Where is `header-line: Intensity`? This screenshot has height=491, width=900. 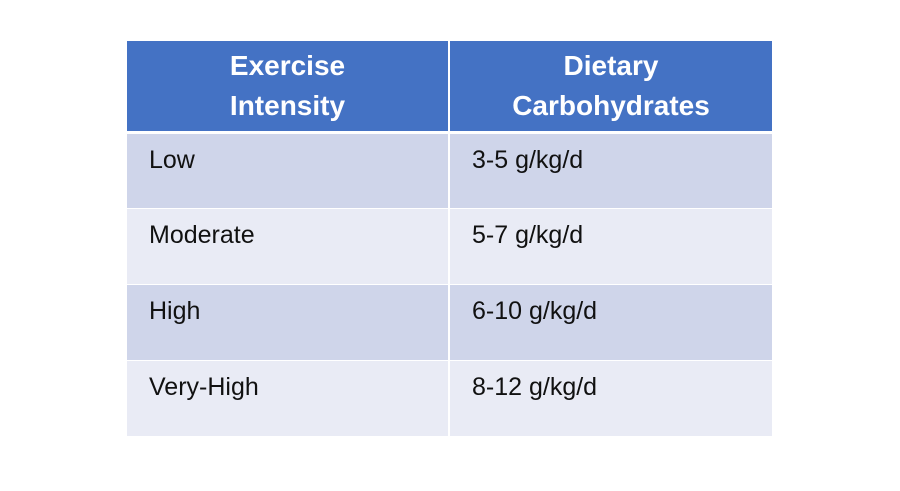 header-line: Intensity is located at coordinates (287, 105).